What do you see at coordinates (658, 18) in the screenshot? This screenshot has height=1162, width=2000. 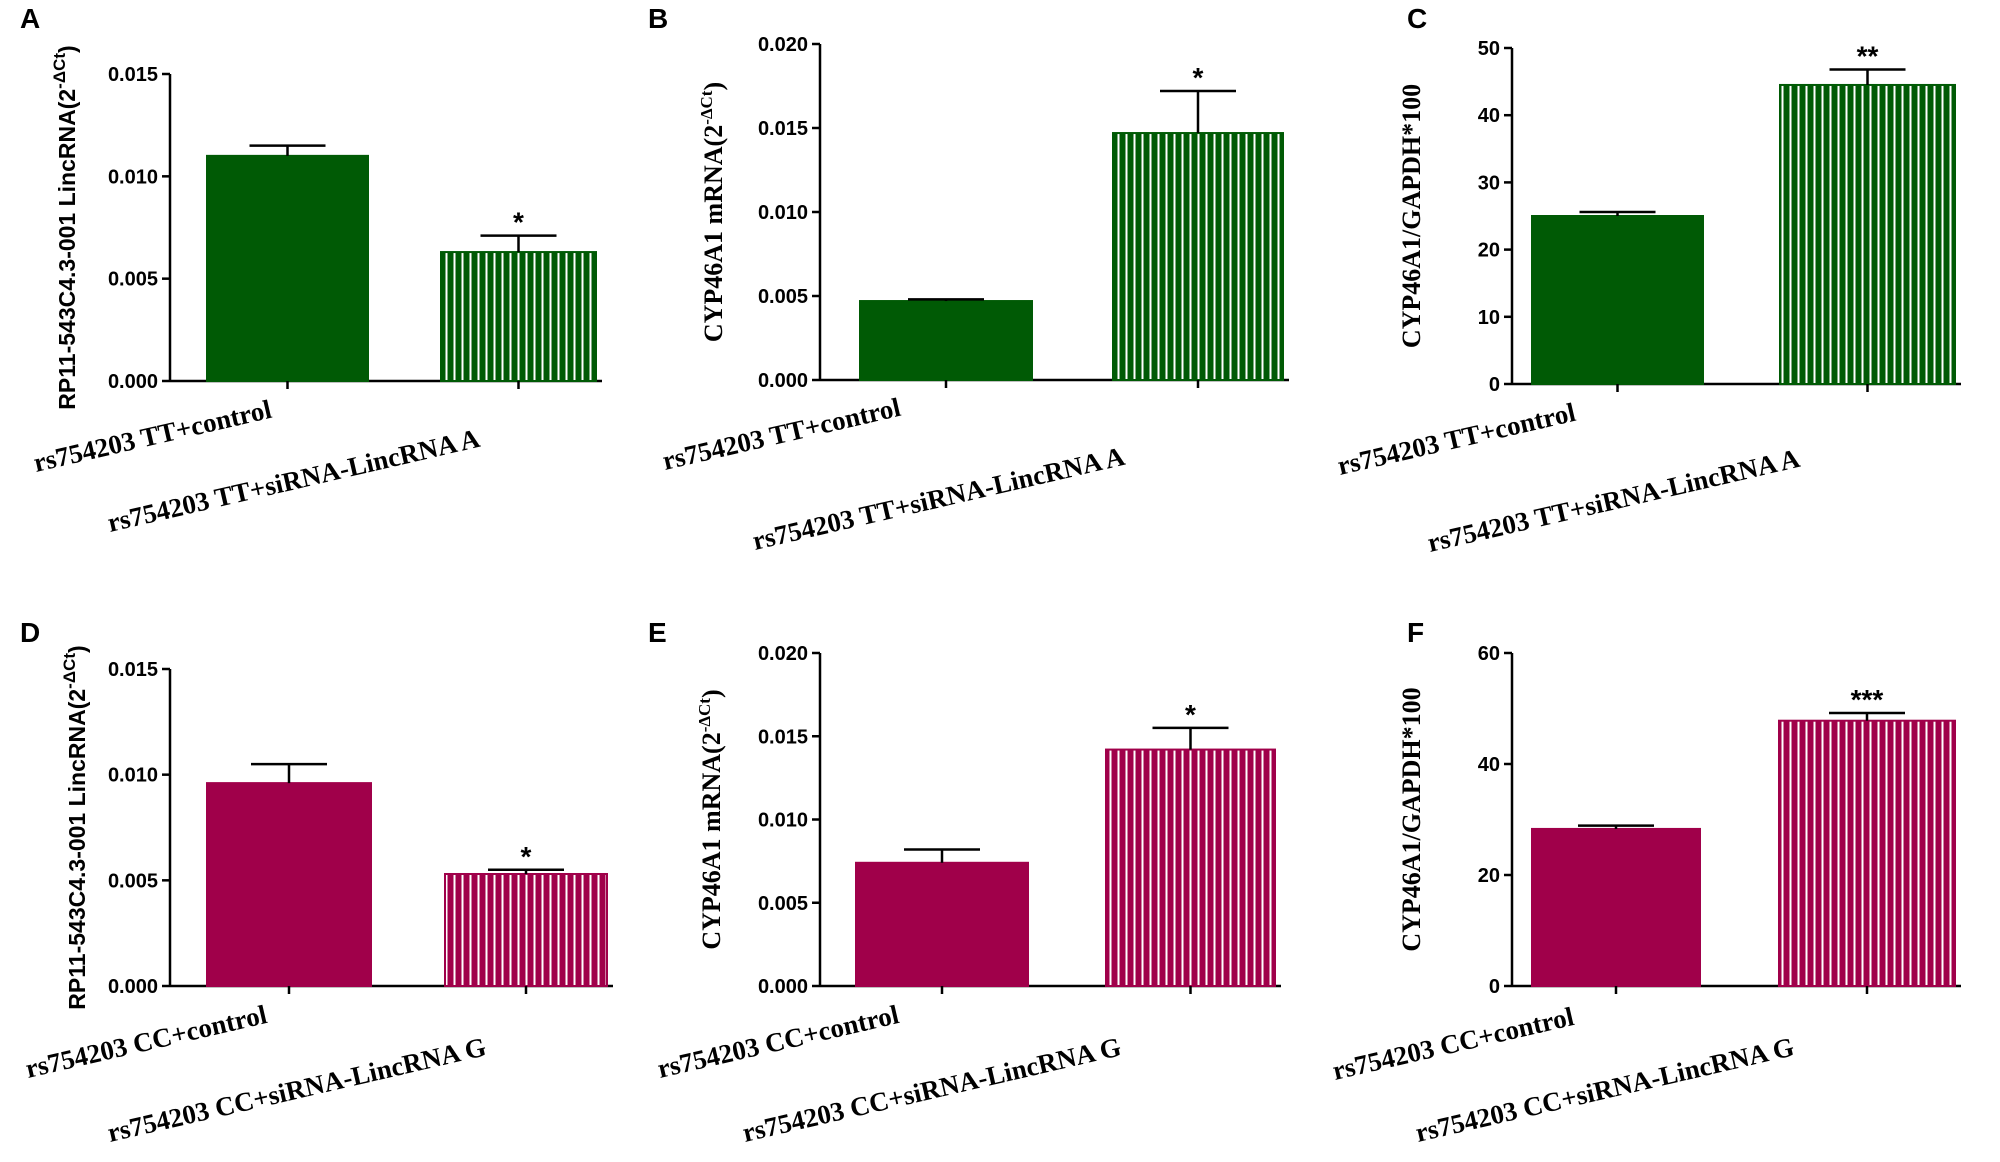 I see `panel-label: B` at bounding box center [658, 18].